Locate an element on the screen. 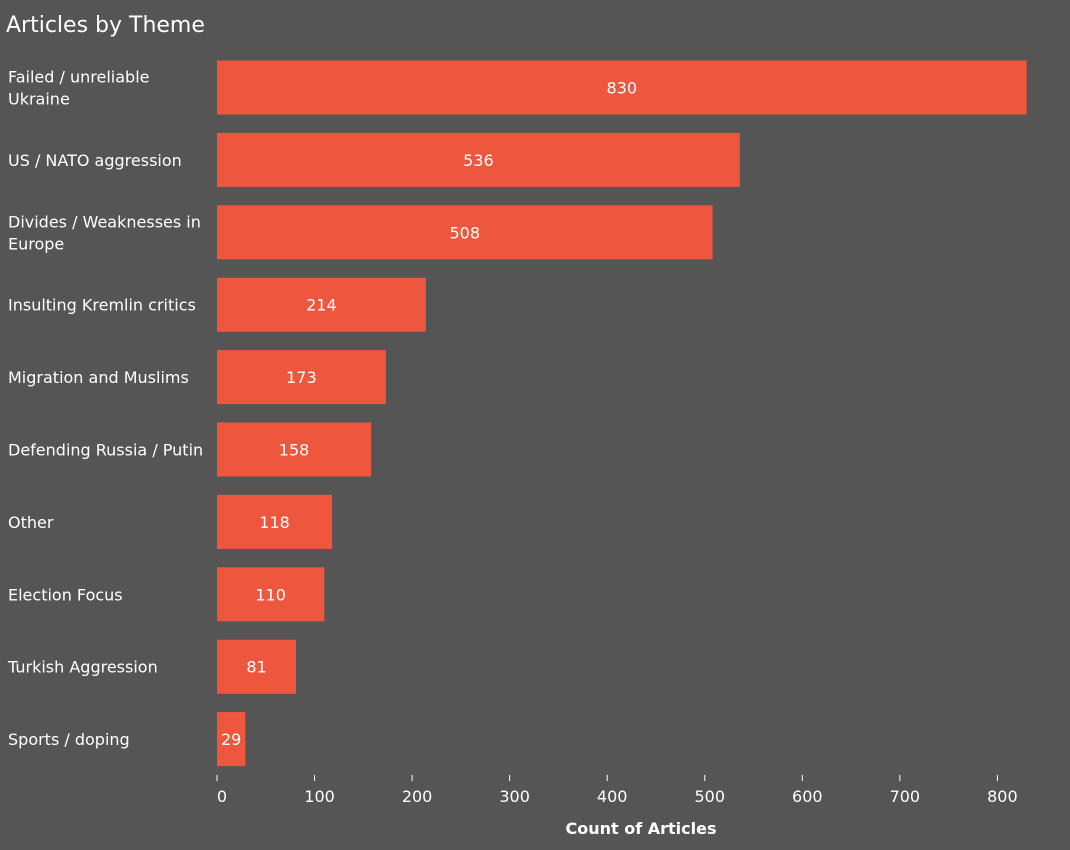 Image resolution: width=1070 pixels, height=850 pixels. value-label-6: 118 is located at coordinates (274, 522).